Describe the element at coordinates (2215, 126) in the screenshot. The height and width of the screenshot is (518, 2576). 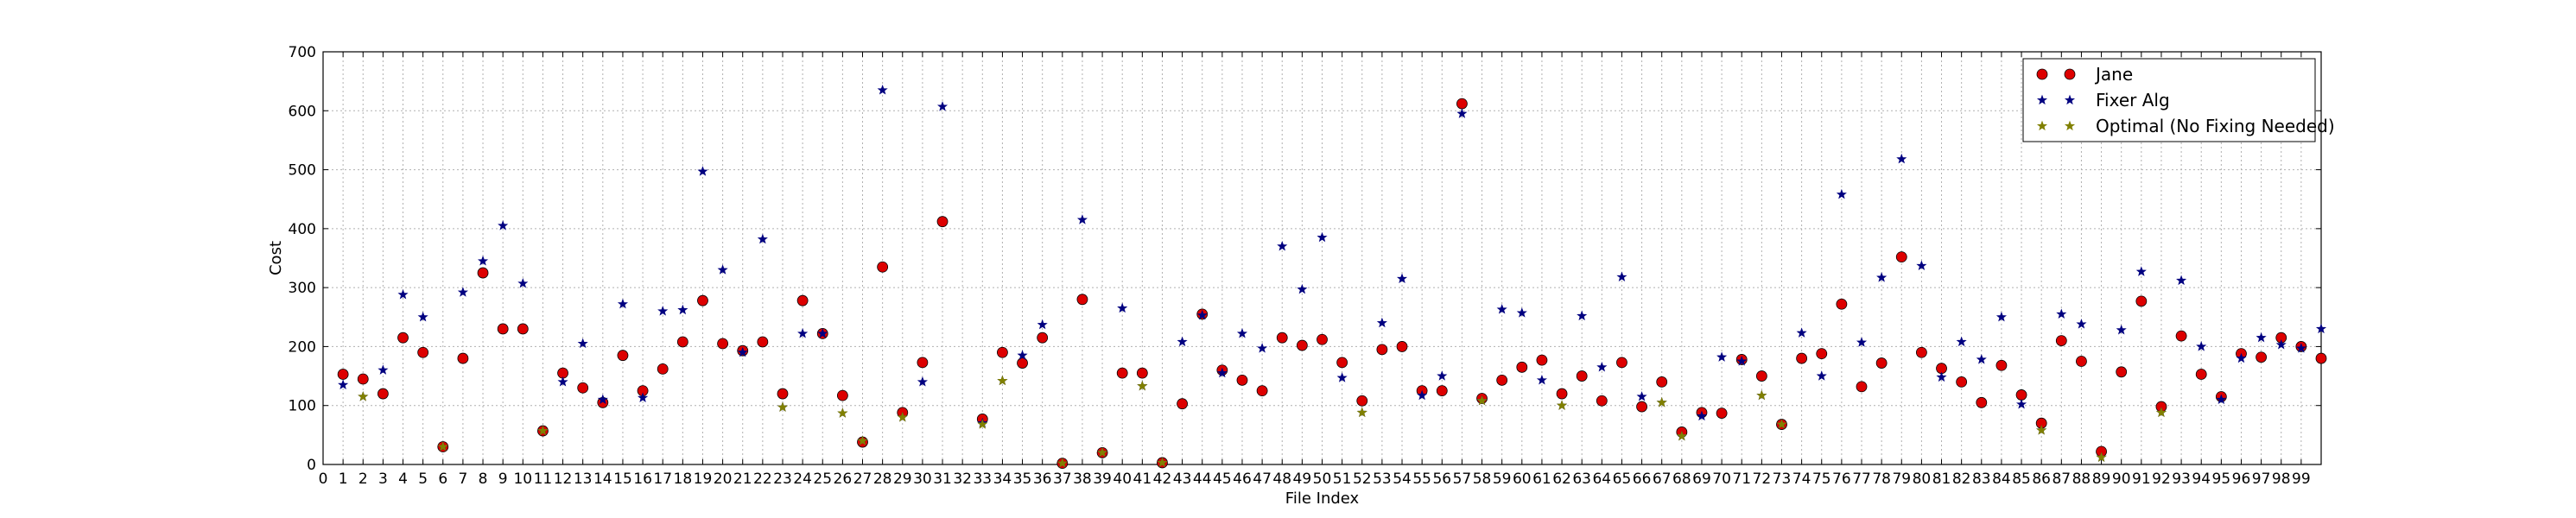
I see `legend-label: Optimal (No Fixing Needed)` at that location.